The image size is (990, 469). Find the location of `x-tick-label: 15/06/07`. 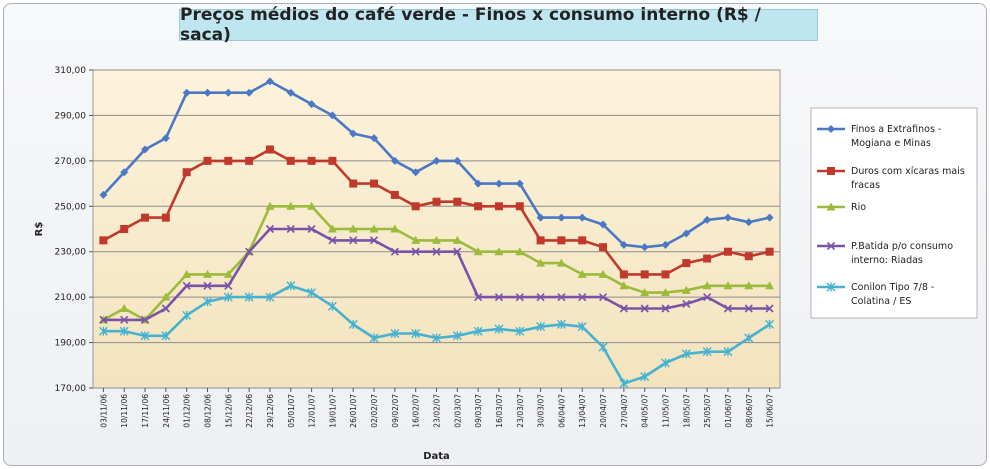

x-tick-label: 15/06/07 is located at coordinates (770, 411).